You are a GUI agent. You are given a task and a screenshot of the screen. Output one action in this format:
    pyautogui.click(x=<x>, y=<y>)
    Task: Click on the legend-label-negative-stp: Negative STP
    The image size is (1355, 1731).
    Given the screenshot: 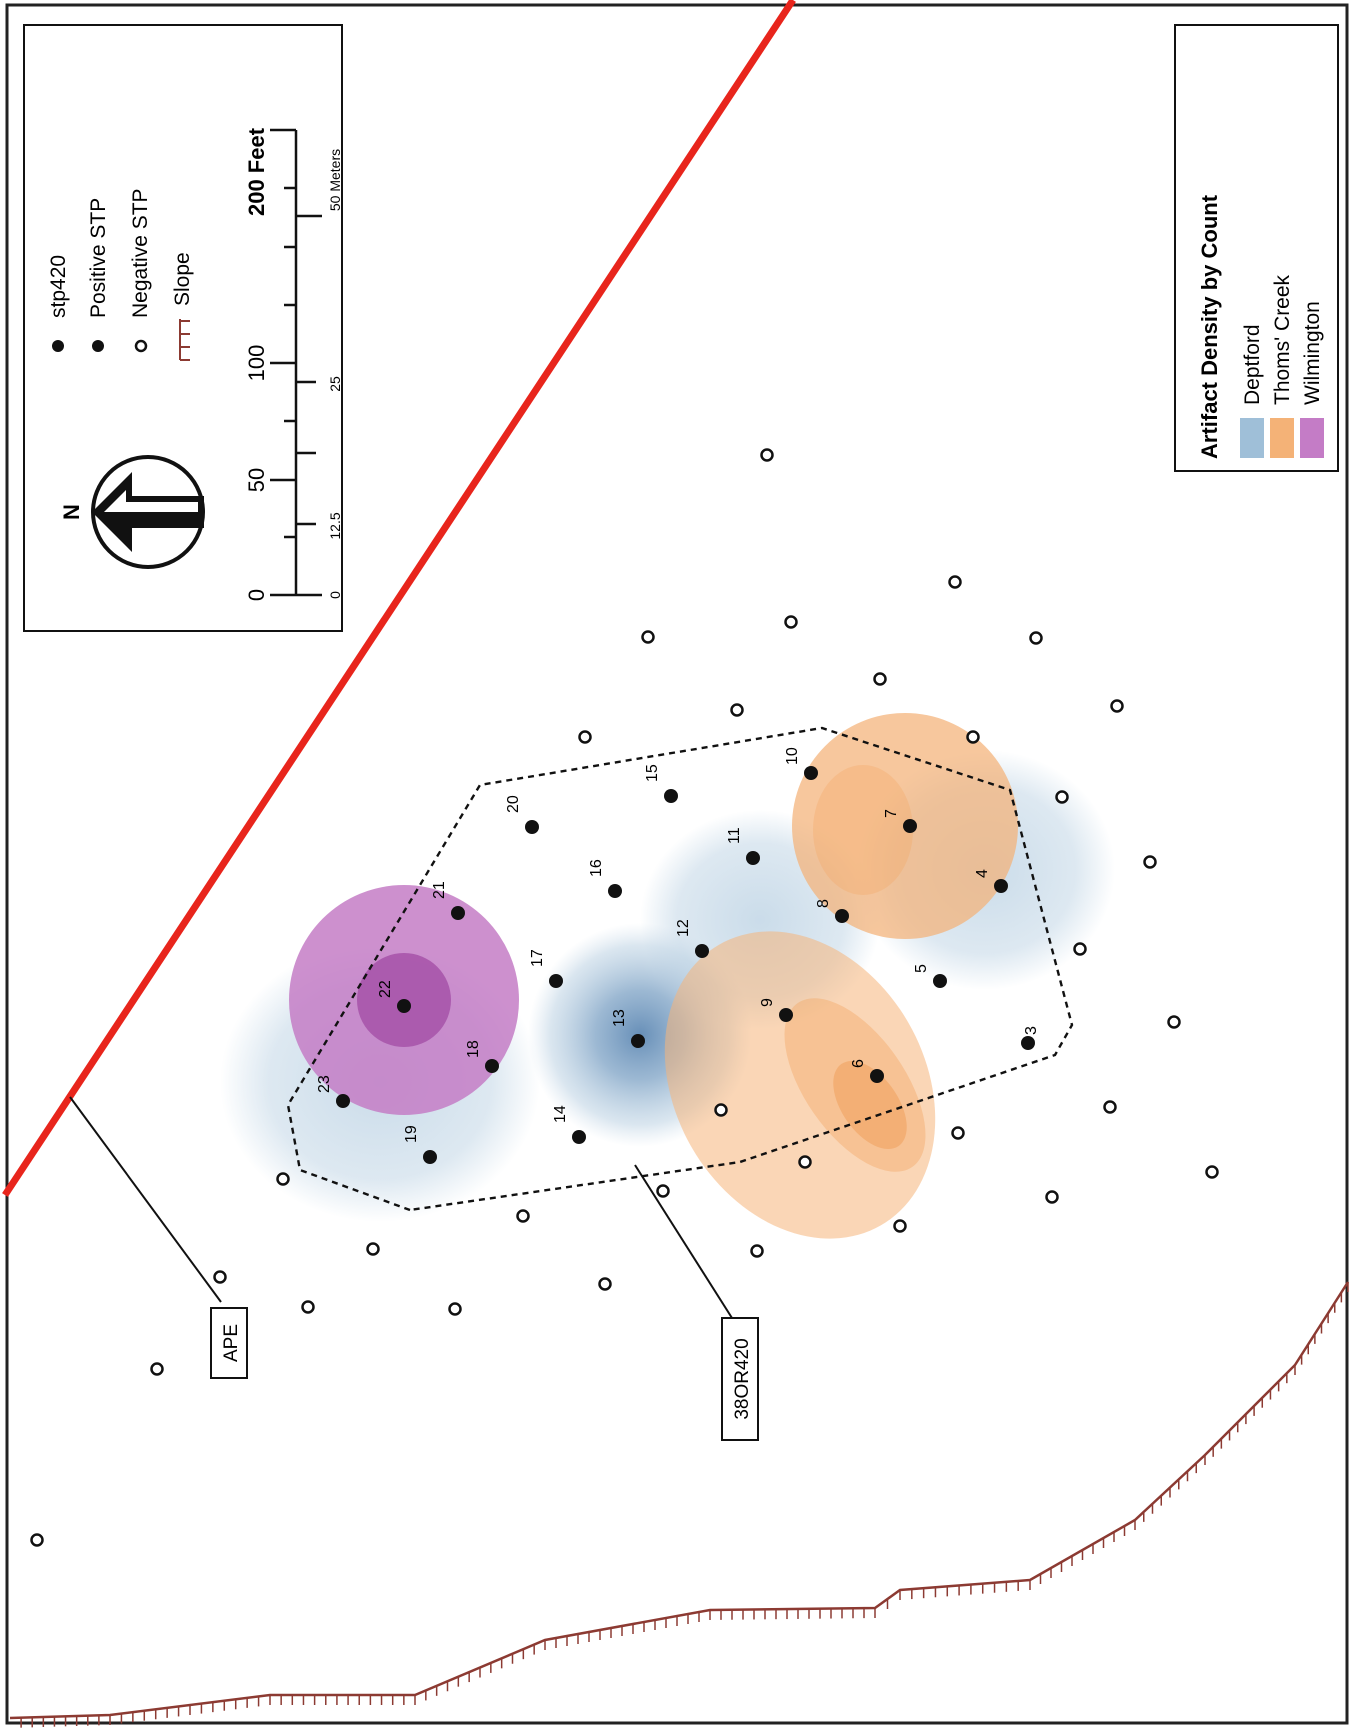 What is the action you would take?
    pyautogui.click(x=140, y=253)
    